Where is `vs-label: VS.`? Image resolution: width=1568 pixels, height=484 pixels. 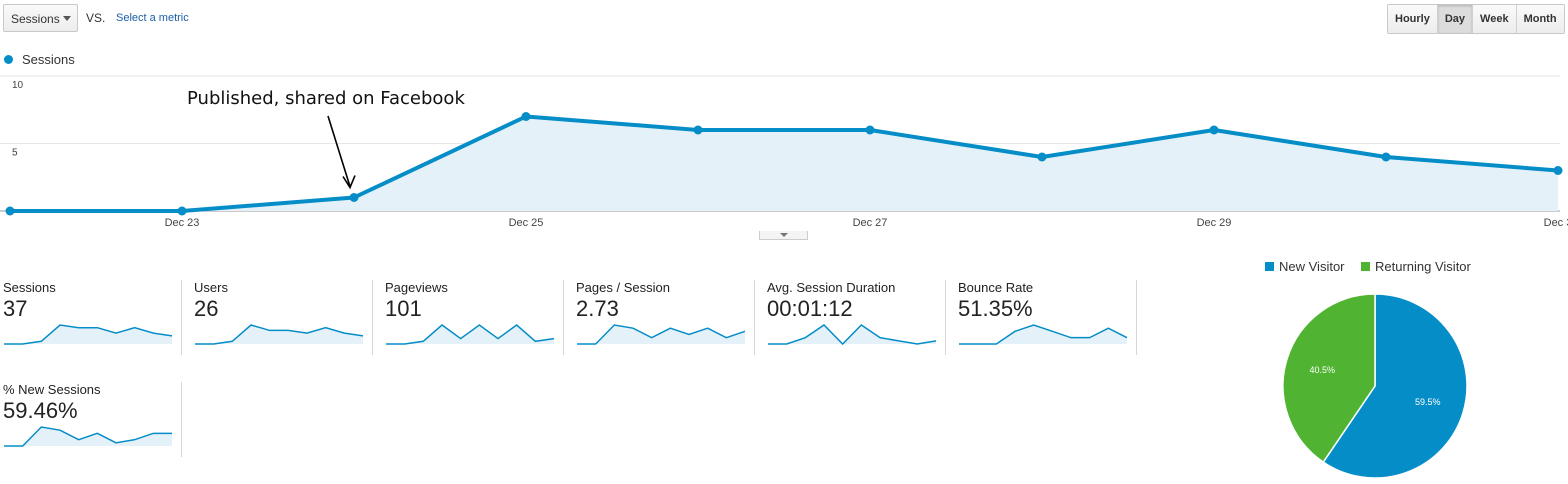
vs-label: VS. is located at coordinates (96, 18).